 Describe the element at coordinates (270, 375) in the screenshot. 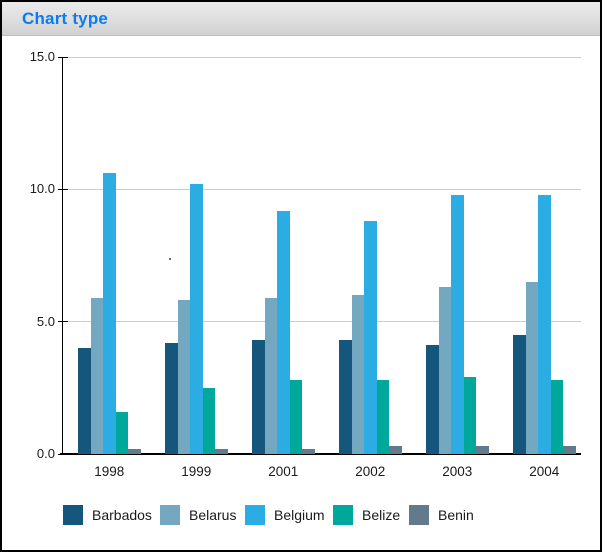

I see `bar-belarus-2001` at that location.